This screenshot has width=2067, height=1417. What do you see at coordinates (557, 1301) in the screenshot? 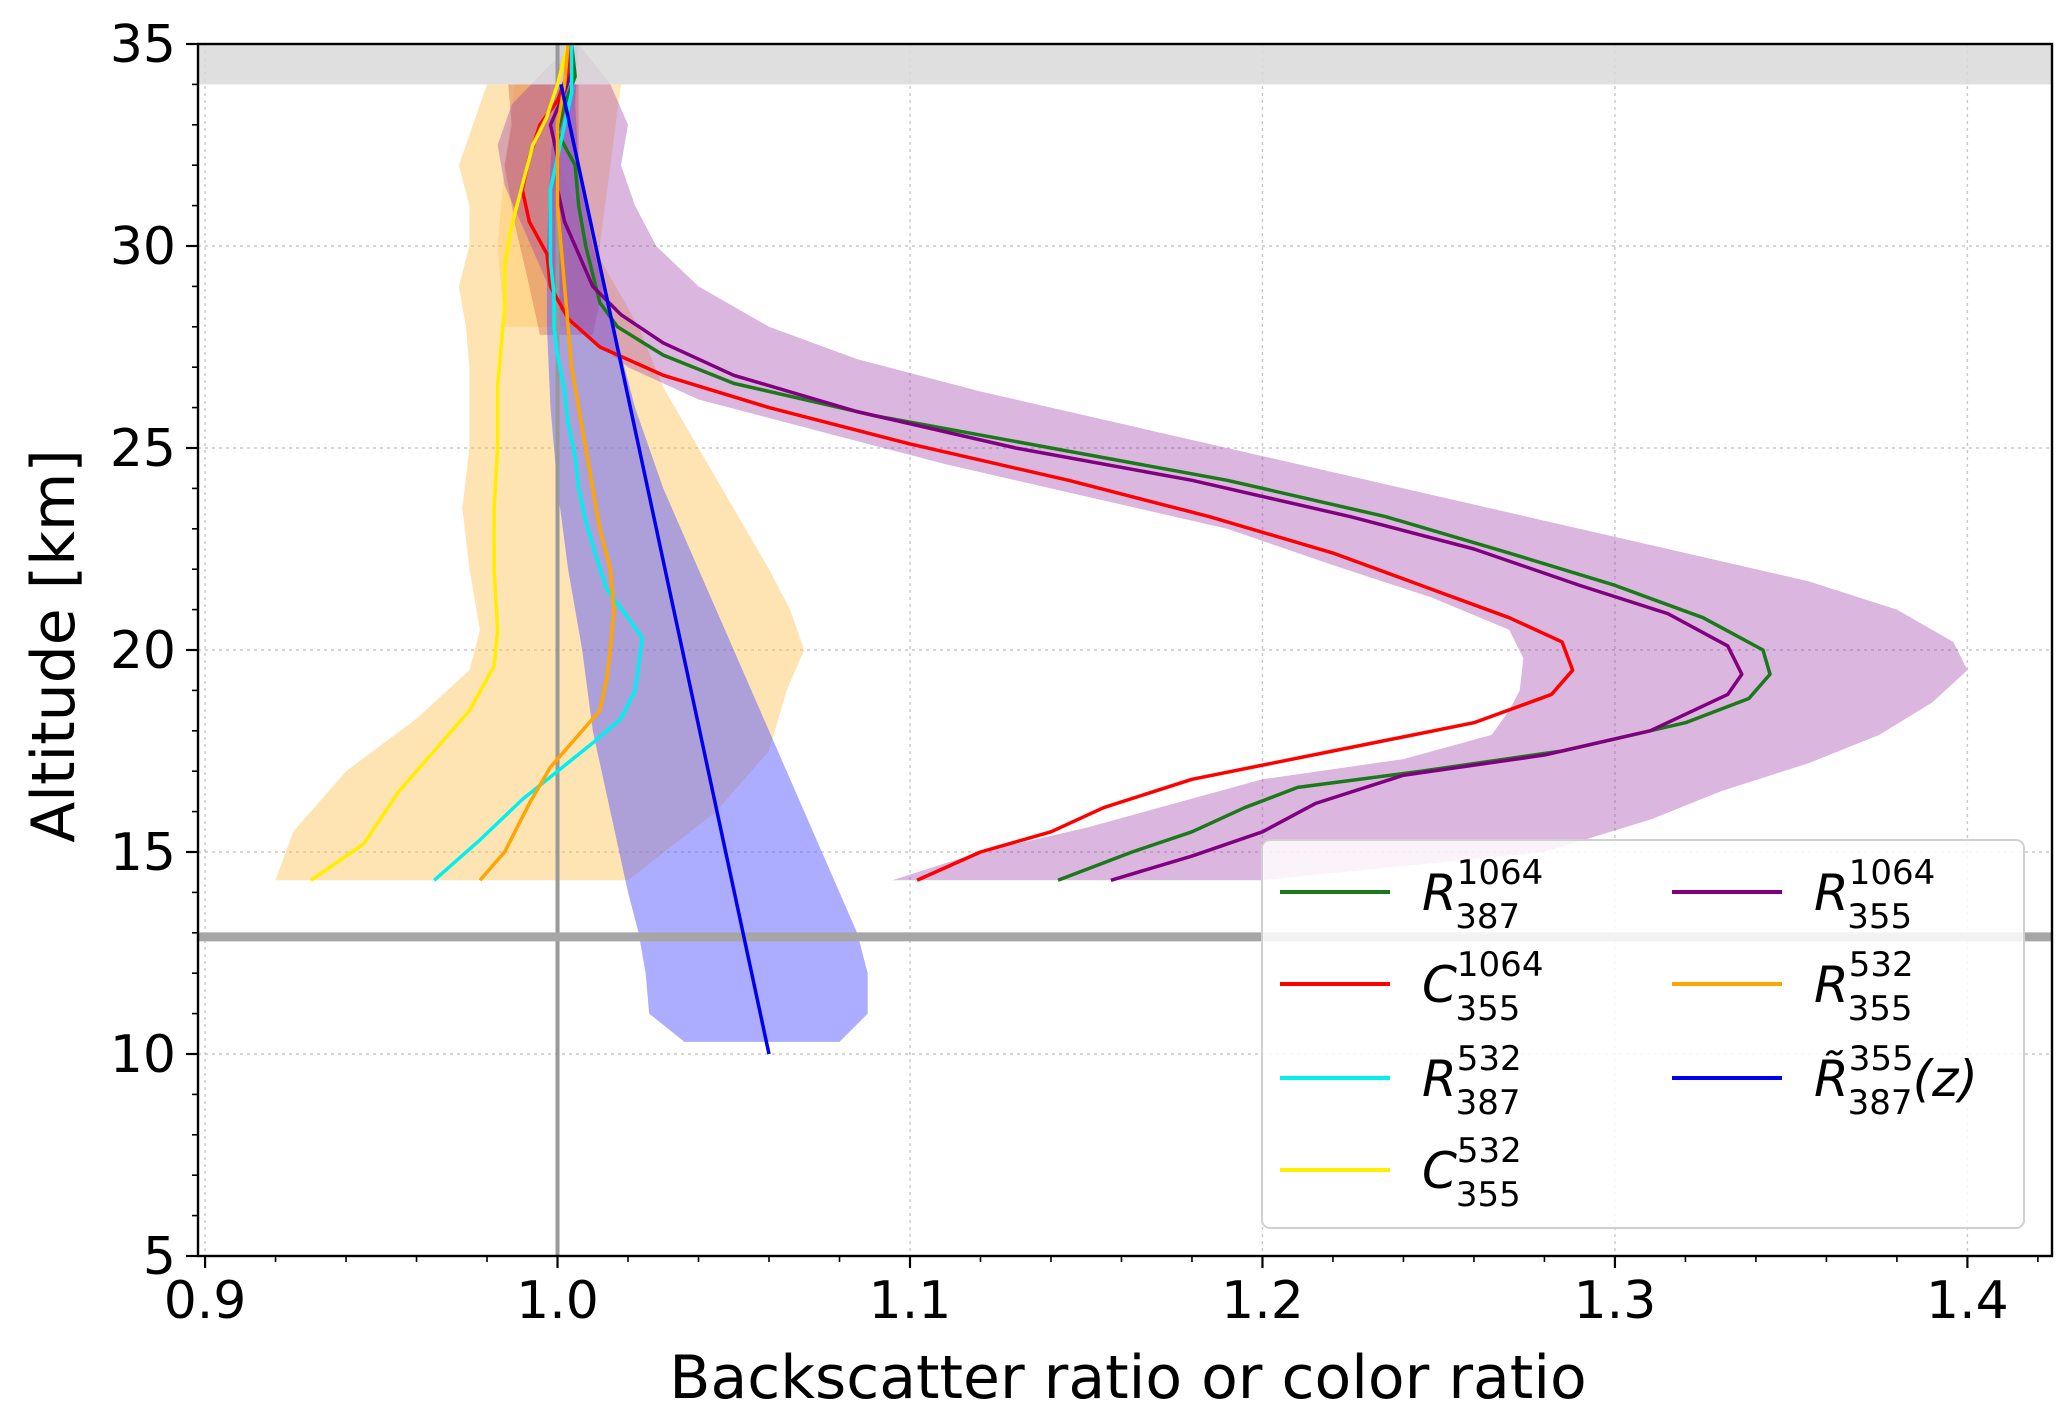
I see `x-tick-label: 1.0` at bounding box center [557, 1301].